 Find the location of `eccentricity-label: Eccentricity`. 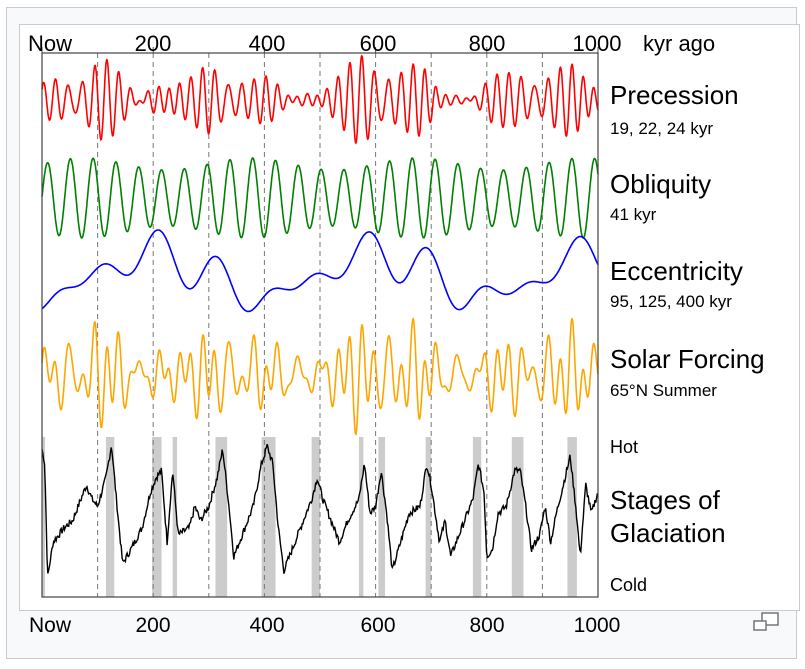

eccentricity-label: Eccentricity is located at coordinates (676, 271).